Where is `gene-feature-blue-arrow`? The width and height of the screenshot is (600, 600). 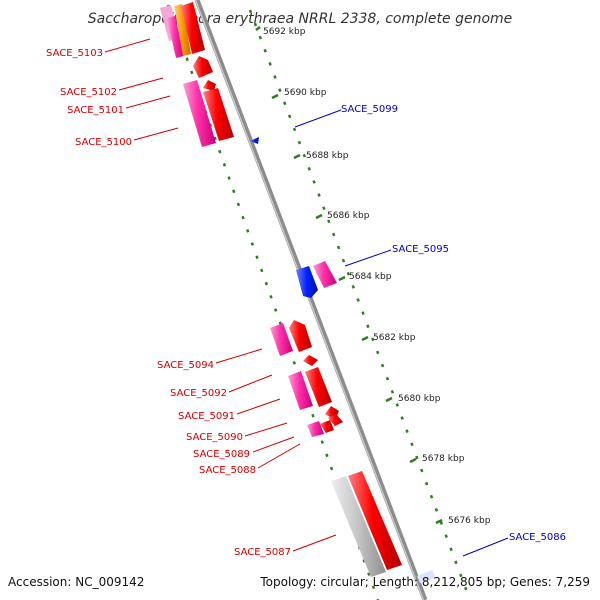 gene-feature-blue-arrow is located at coordinates (254, 140).